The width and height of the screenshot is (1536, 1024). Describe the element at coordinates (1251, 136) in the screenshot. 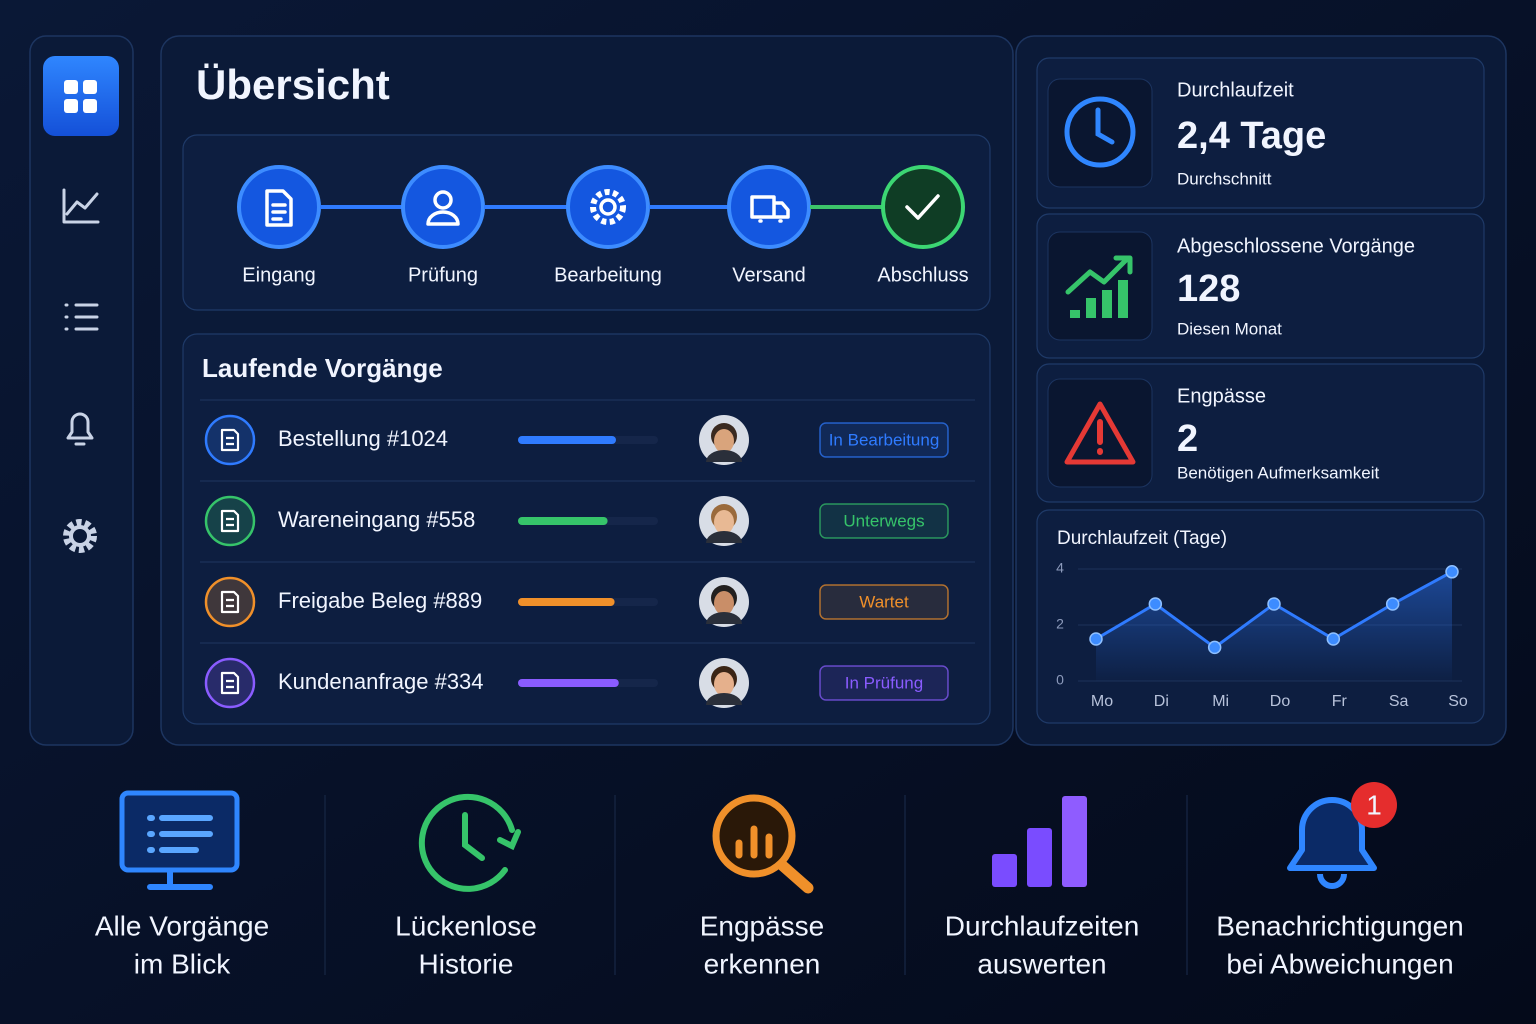

I see `kpi-value: 2,4 Tage` at that location.